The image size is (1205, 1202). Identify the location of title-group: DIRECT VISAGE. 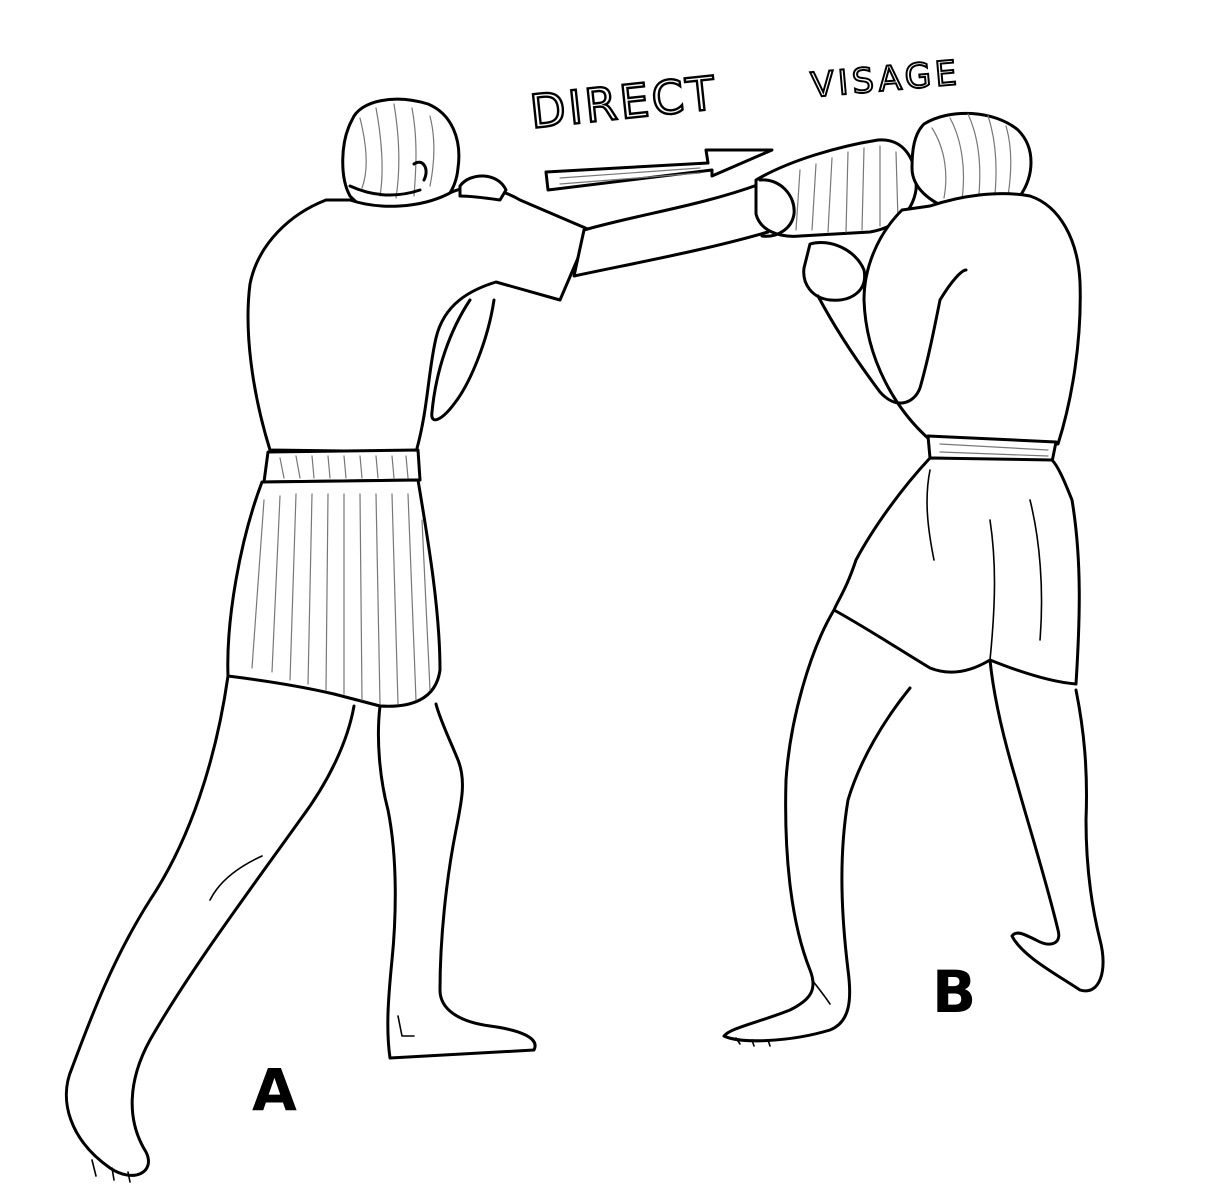
(744, 96).